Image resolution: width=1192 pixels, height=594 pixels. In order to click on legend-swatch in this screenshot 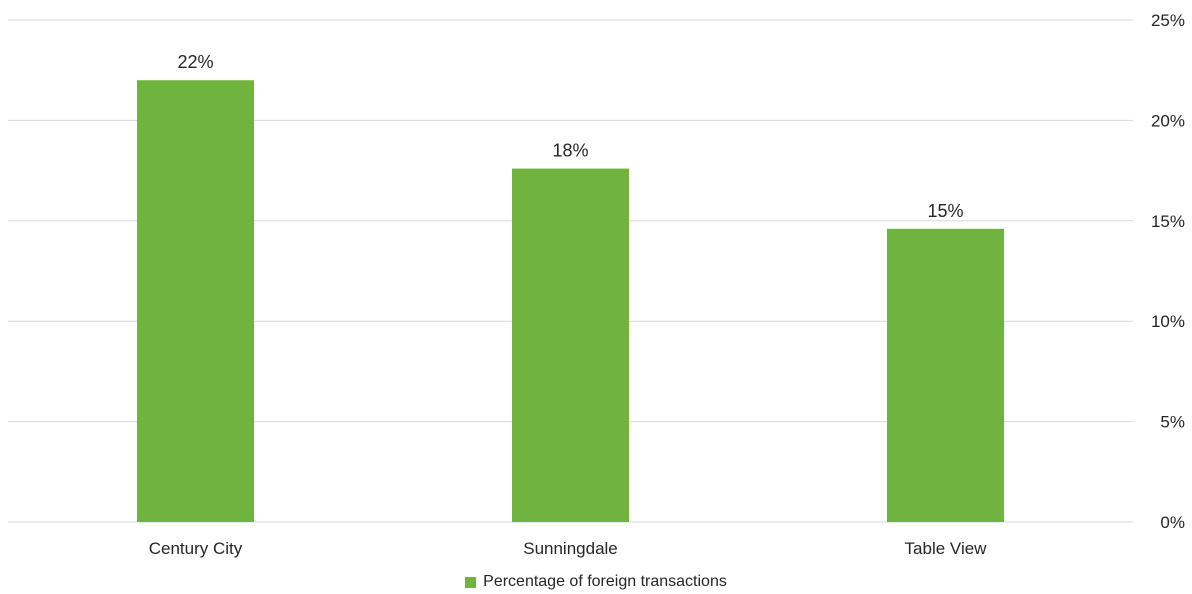, I will do `click(471, 582)`.